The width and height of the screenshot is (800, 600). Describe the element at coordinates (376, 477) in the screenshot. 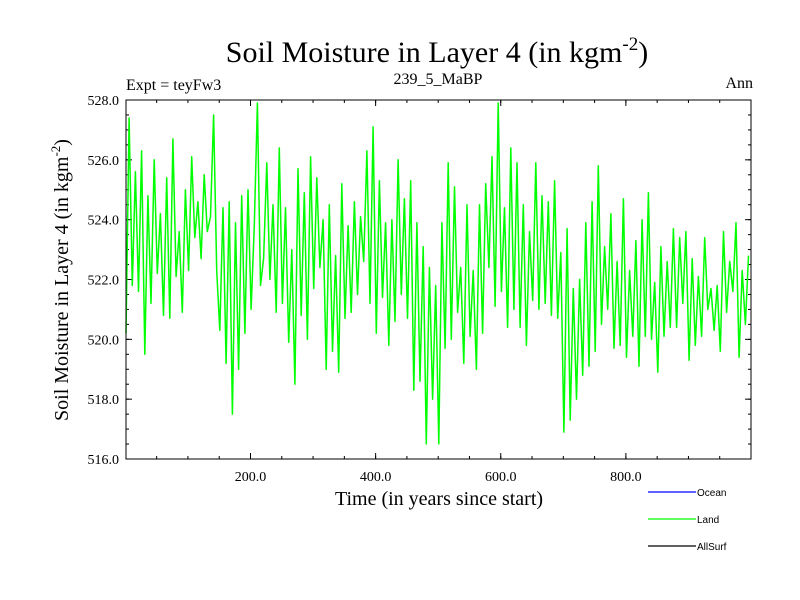

I see `x-tick-label: 400.0` at that location.